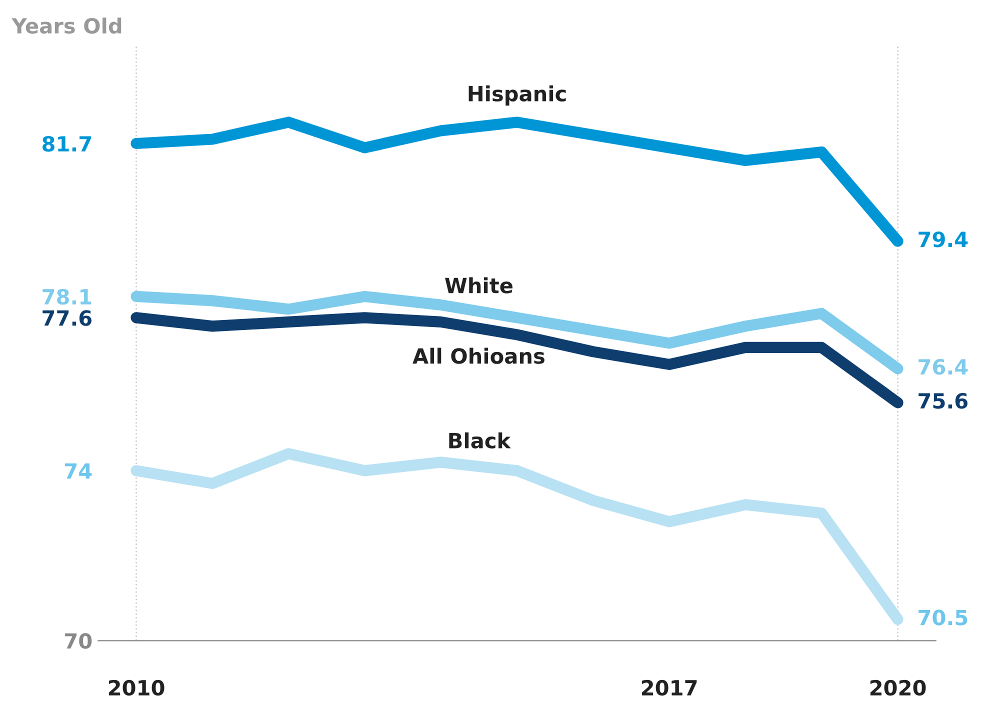 Image resolution: width=982 pixels, height=704 pixels. Describe the element at coordinates (67, 296) in the screenshot. I see `y-tick-label: 78.1` at that location.